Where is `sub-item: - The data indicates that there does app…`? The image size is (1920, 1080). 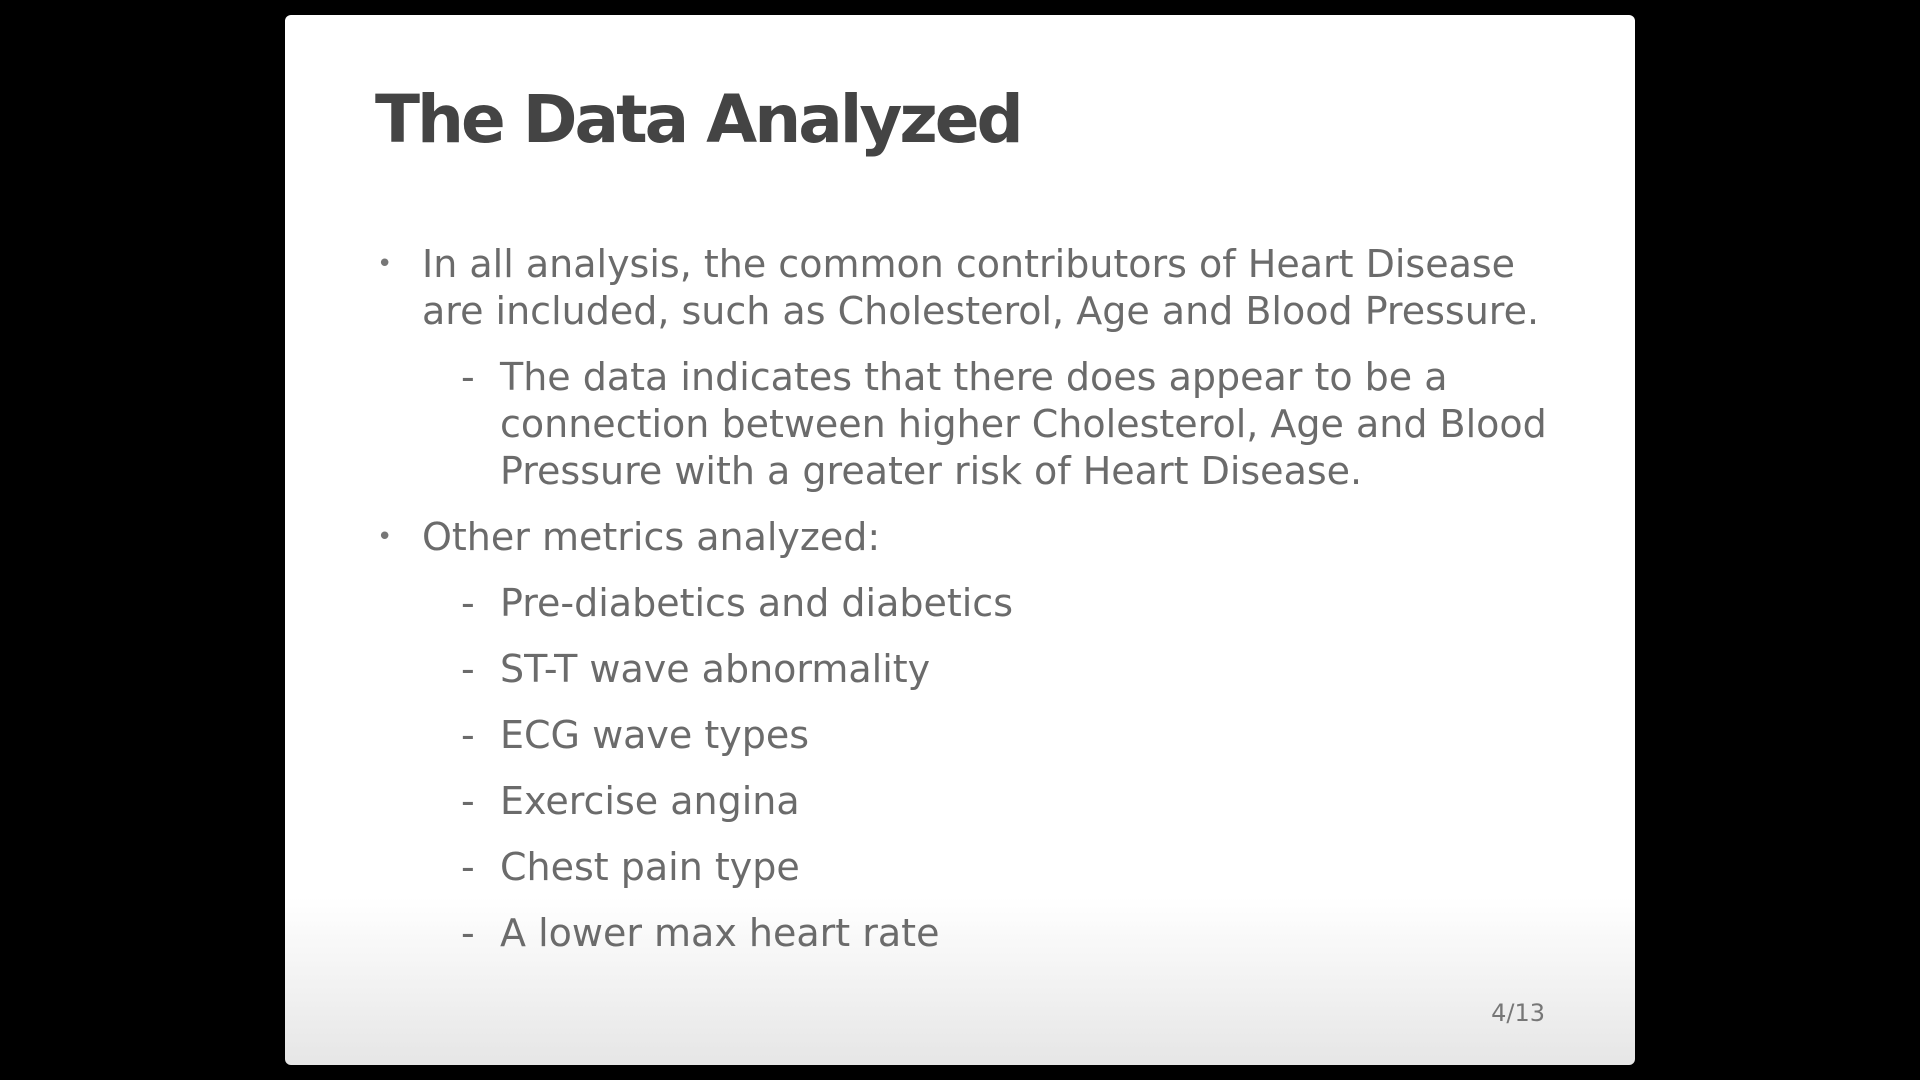 sub-item: - The data indicates that there does app… is located at coordinates (965, 424).